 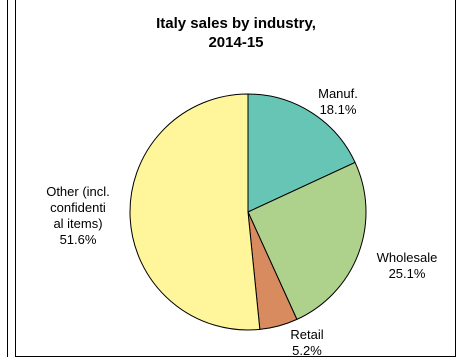 What do you see at coordinates (236, 23) in the screenshot?
I see `chart-title-line-1: Italy sales by industry,` at bounding box center [236, 23].